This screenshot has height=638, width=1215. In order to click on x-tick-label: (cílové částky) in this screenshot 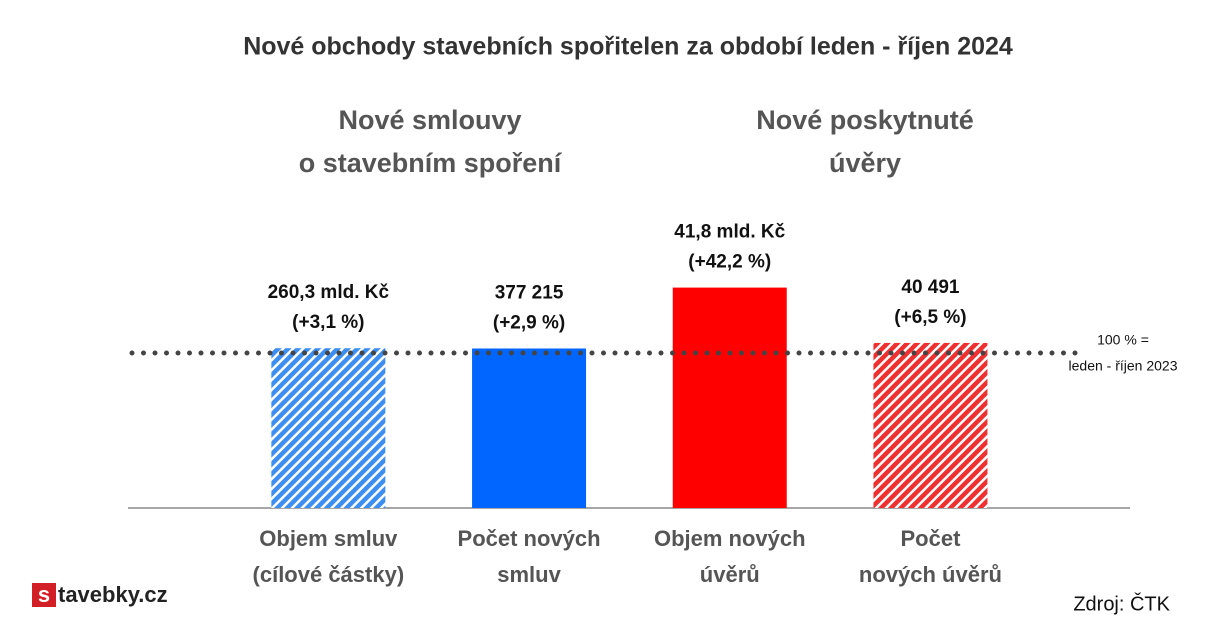, I will do `click(329, 574)`.